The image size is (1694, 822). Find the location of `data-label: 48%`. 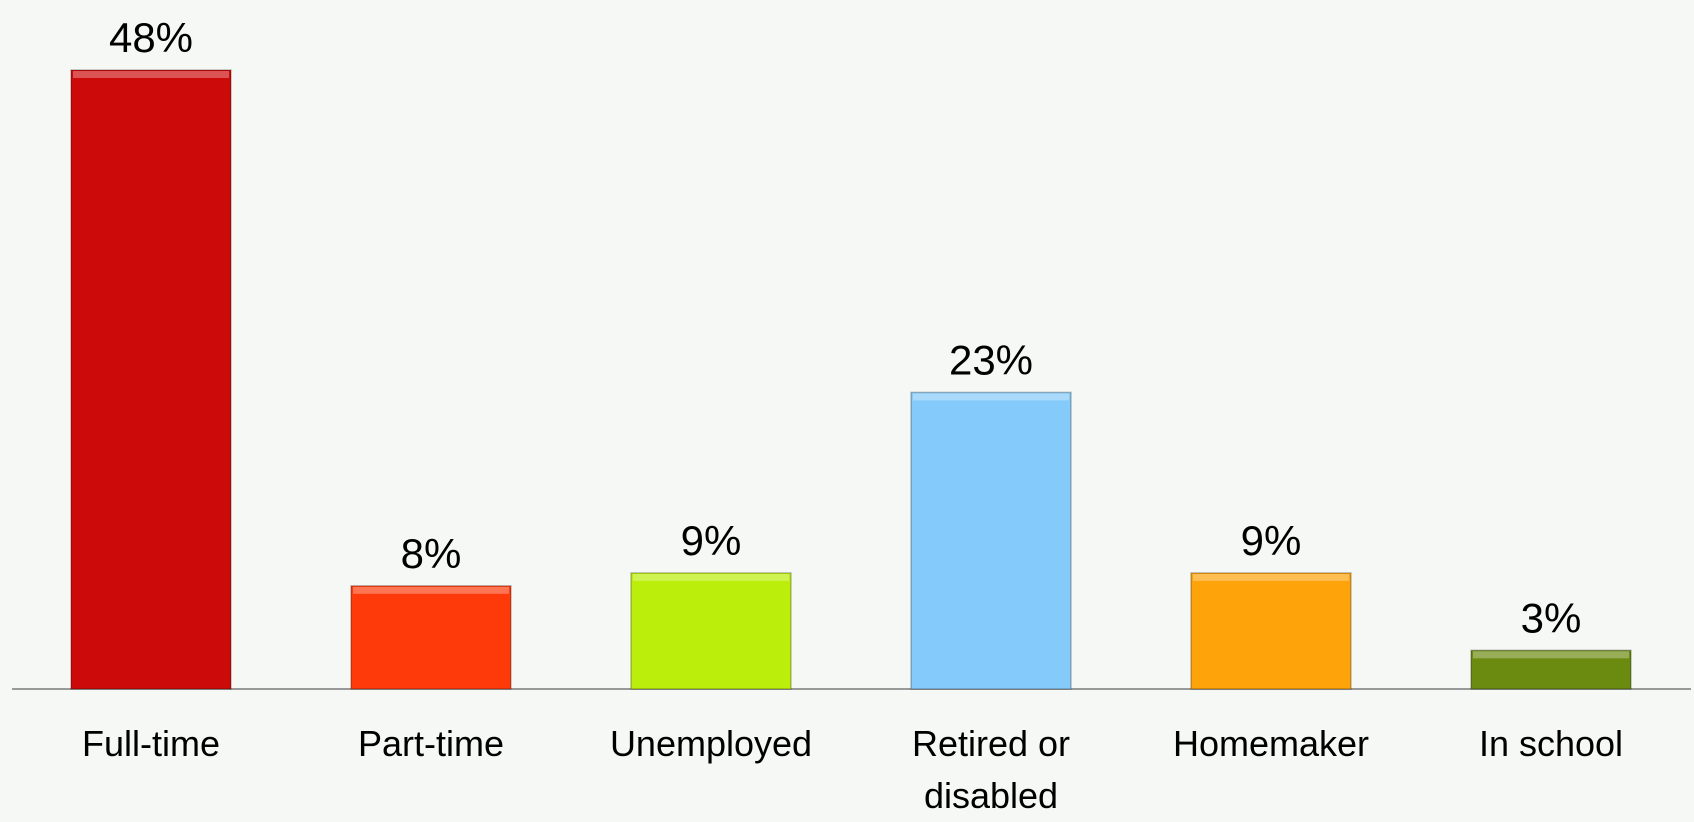

data-label: 48% is located at coordinates (151, 37).